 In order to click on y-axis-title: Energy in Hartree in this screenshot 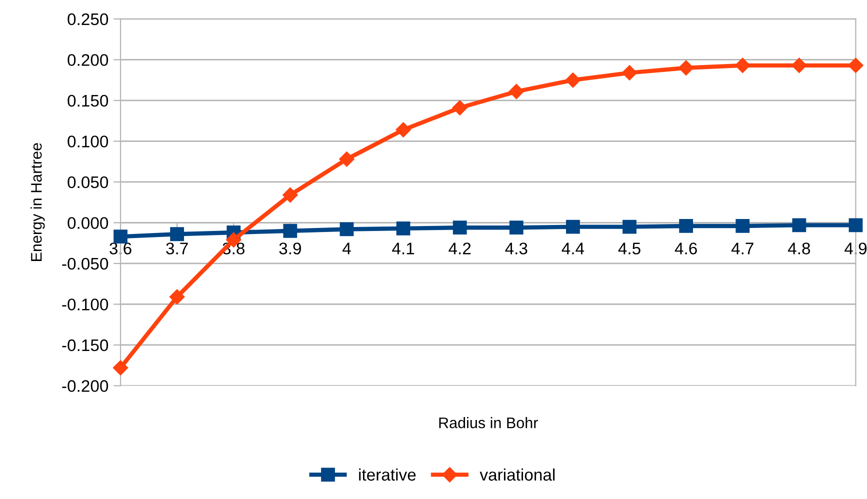, I will do `click(37, 202)`.